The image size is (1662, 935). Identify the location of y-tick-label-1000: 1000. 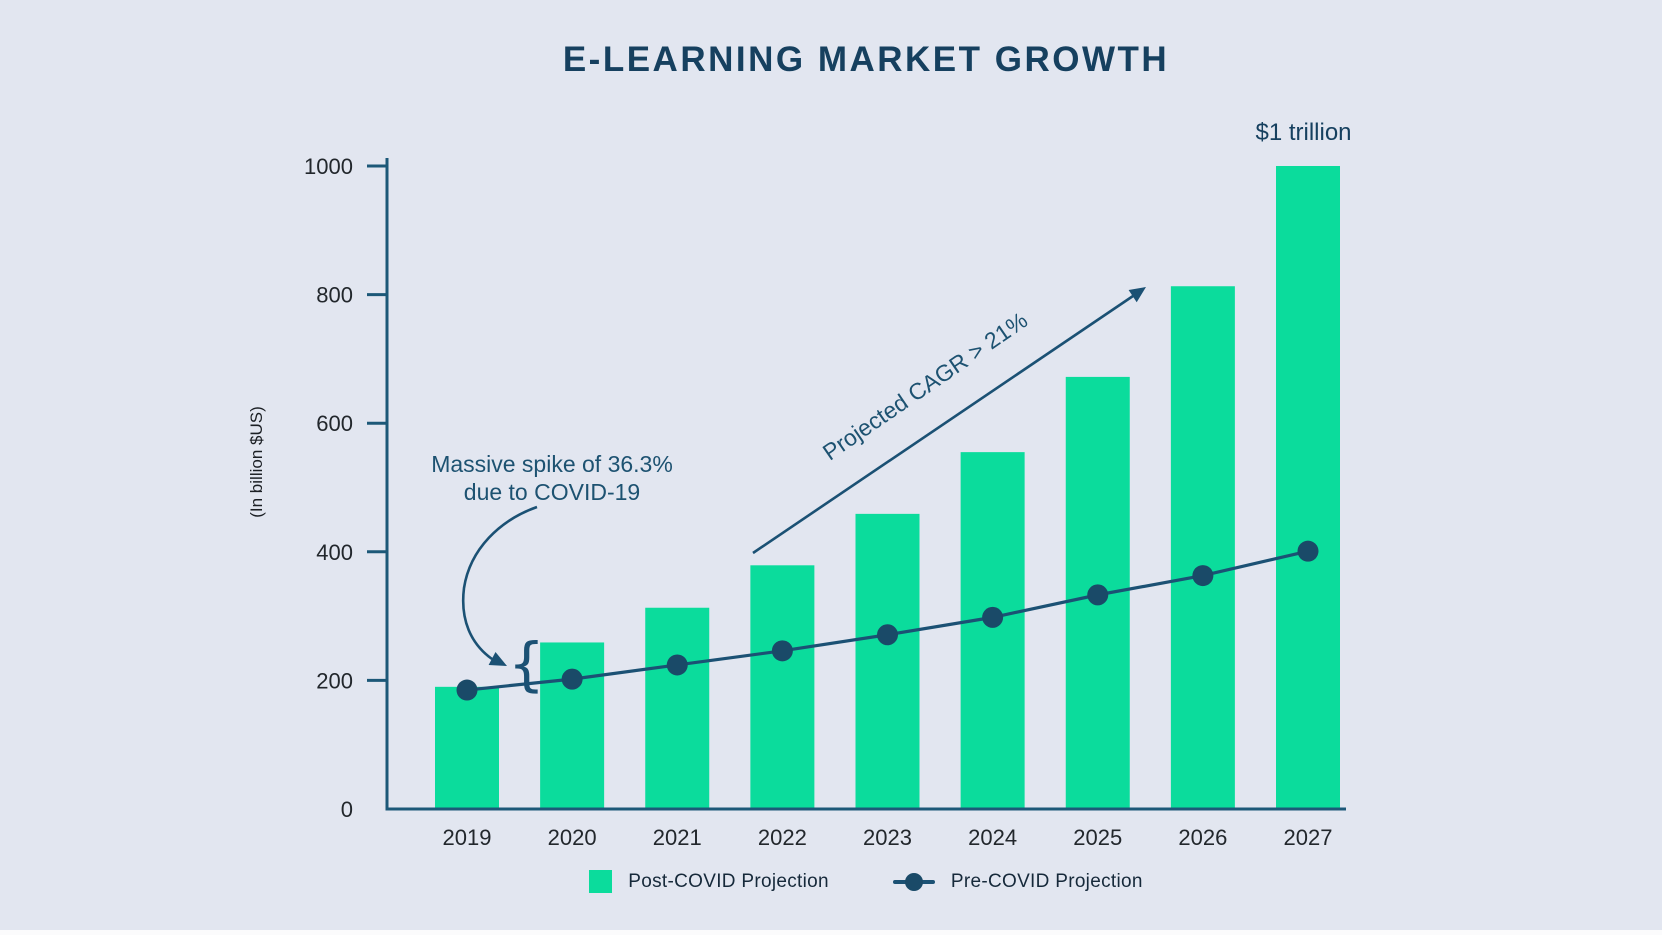
(328, 166).